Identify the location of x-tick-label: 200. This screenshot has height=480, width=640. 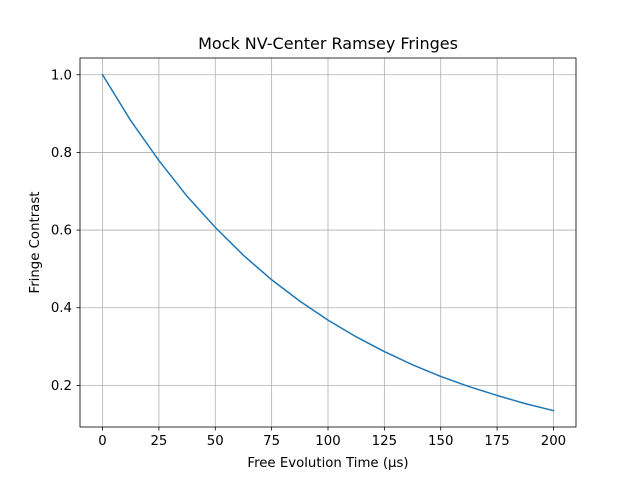
(553, 441).